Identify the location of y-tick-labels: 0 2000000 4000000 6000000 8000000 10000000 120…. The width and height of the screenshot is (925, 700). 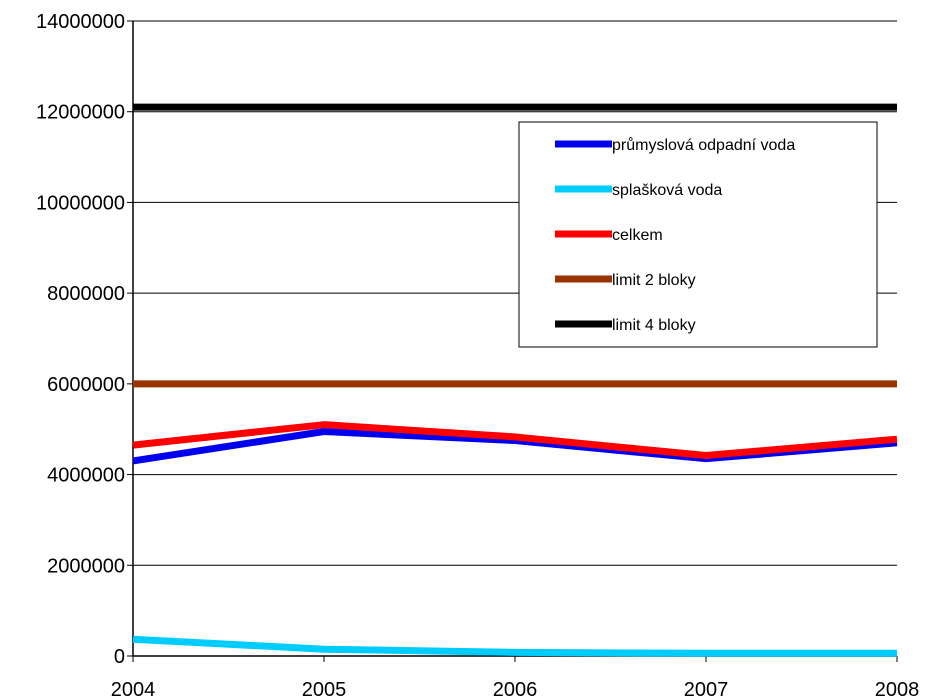
(80, 339).